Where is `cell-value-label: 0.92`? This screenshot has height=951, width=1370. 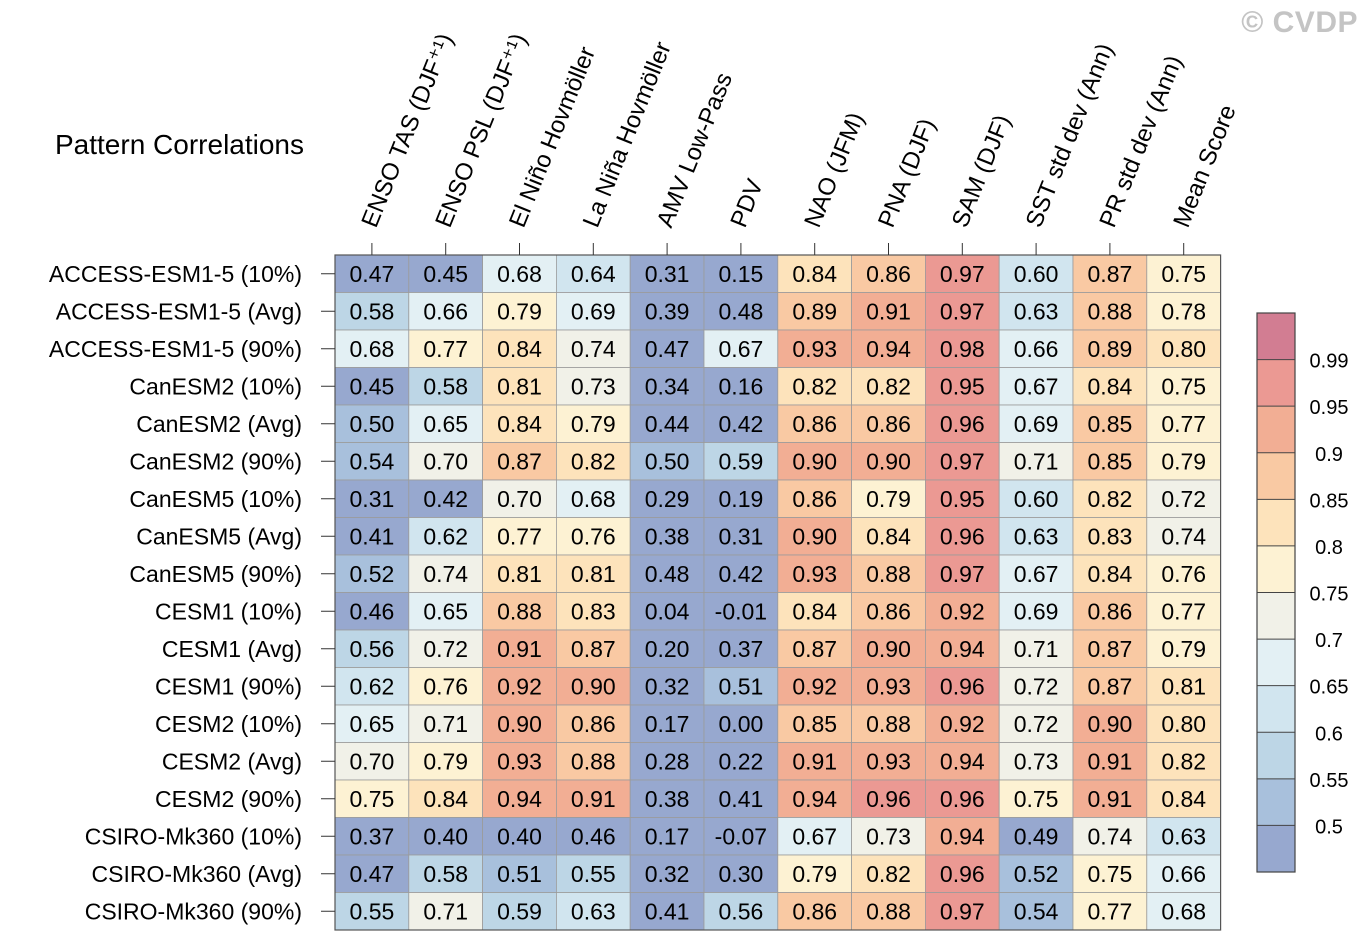 cell-value-label: 0.92 is located at coordinates (519, 686).